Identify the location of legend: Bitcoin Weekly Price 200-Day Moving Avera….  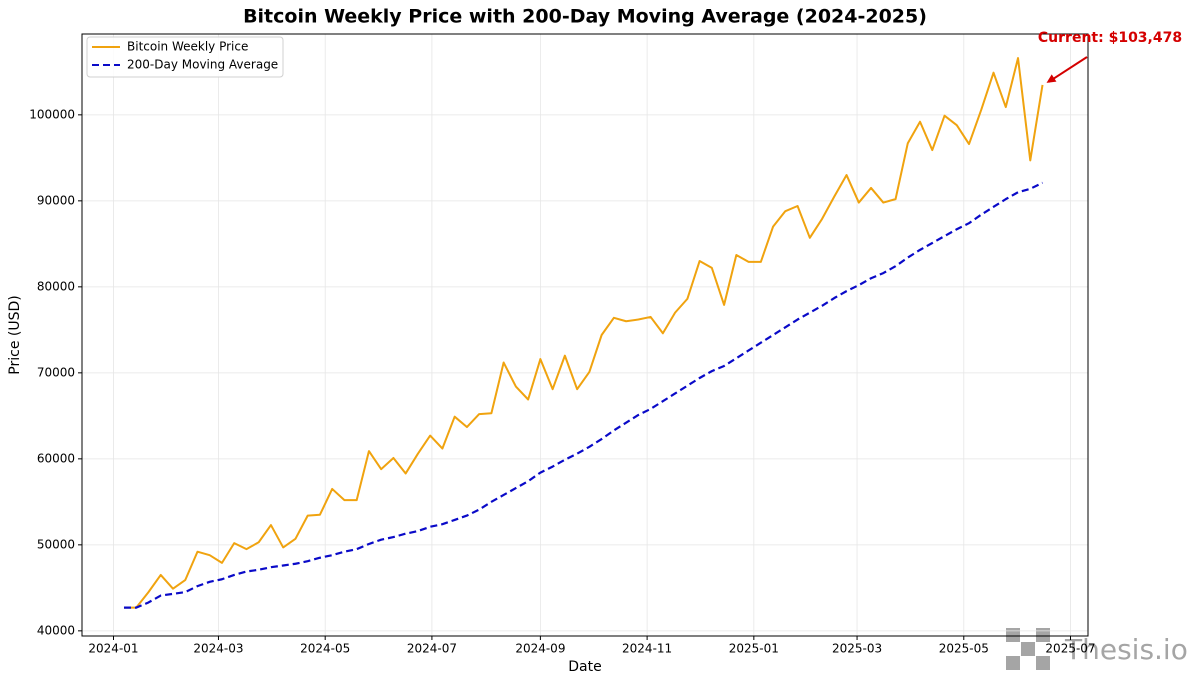
(185, 57).